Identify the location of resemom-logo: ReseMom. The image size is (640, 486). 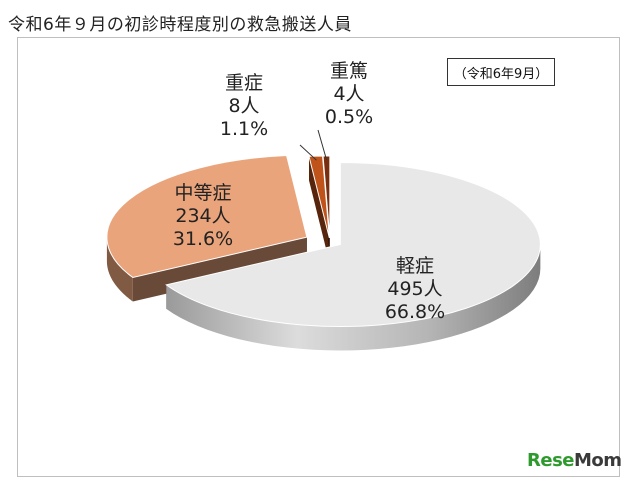
(574, 460).